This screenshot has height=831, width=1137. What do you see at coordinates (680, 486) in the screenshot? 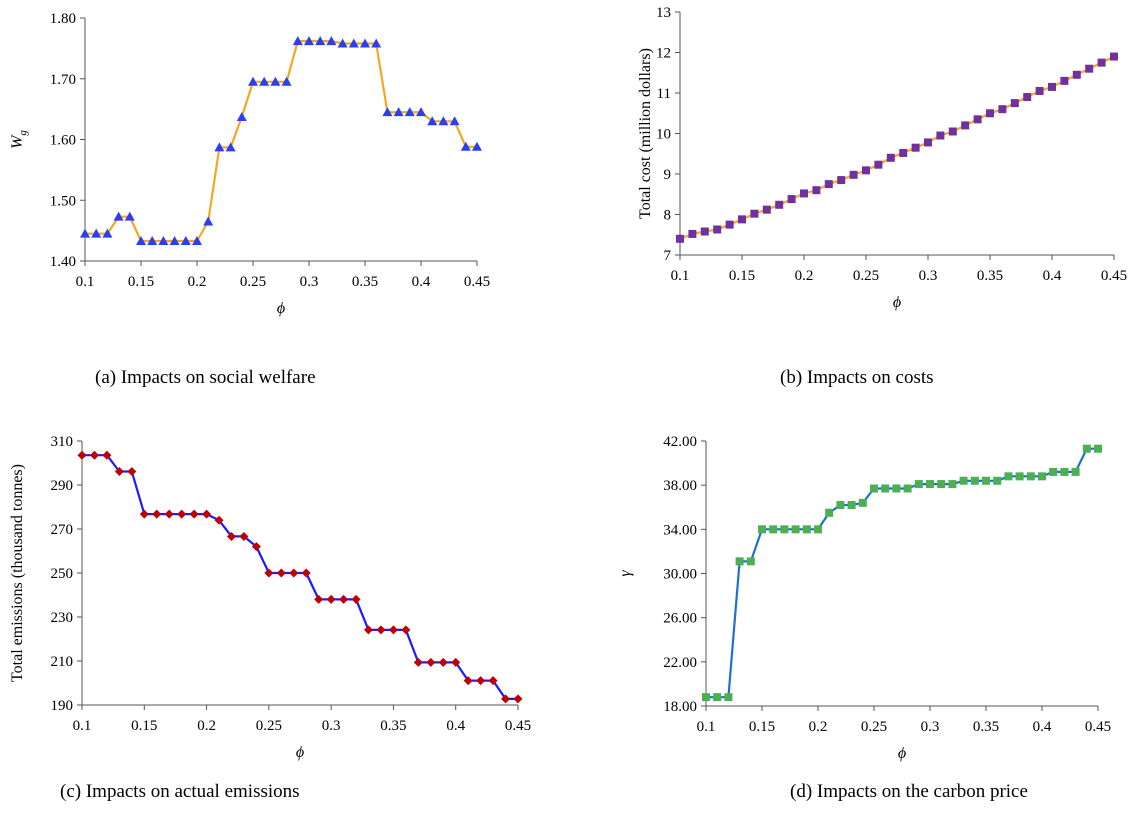
I see `y-tick-label: 38.00` at bounding box center [680, 486].